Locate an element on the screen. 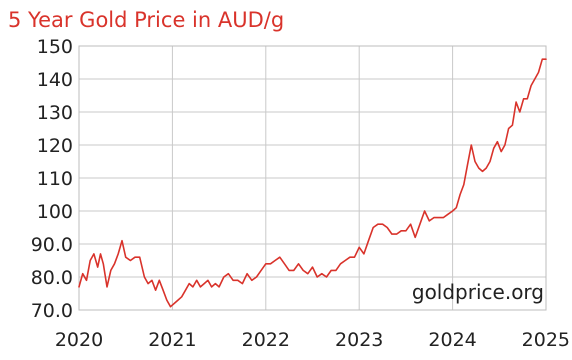 The height and width of the screenshot is (360, 572). y-tick-label: 150 is located at coordinates (55, 47).